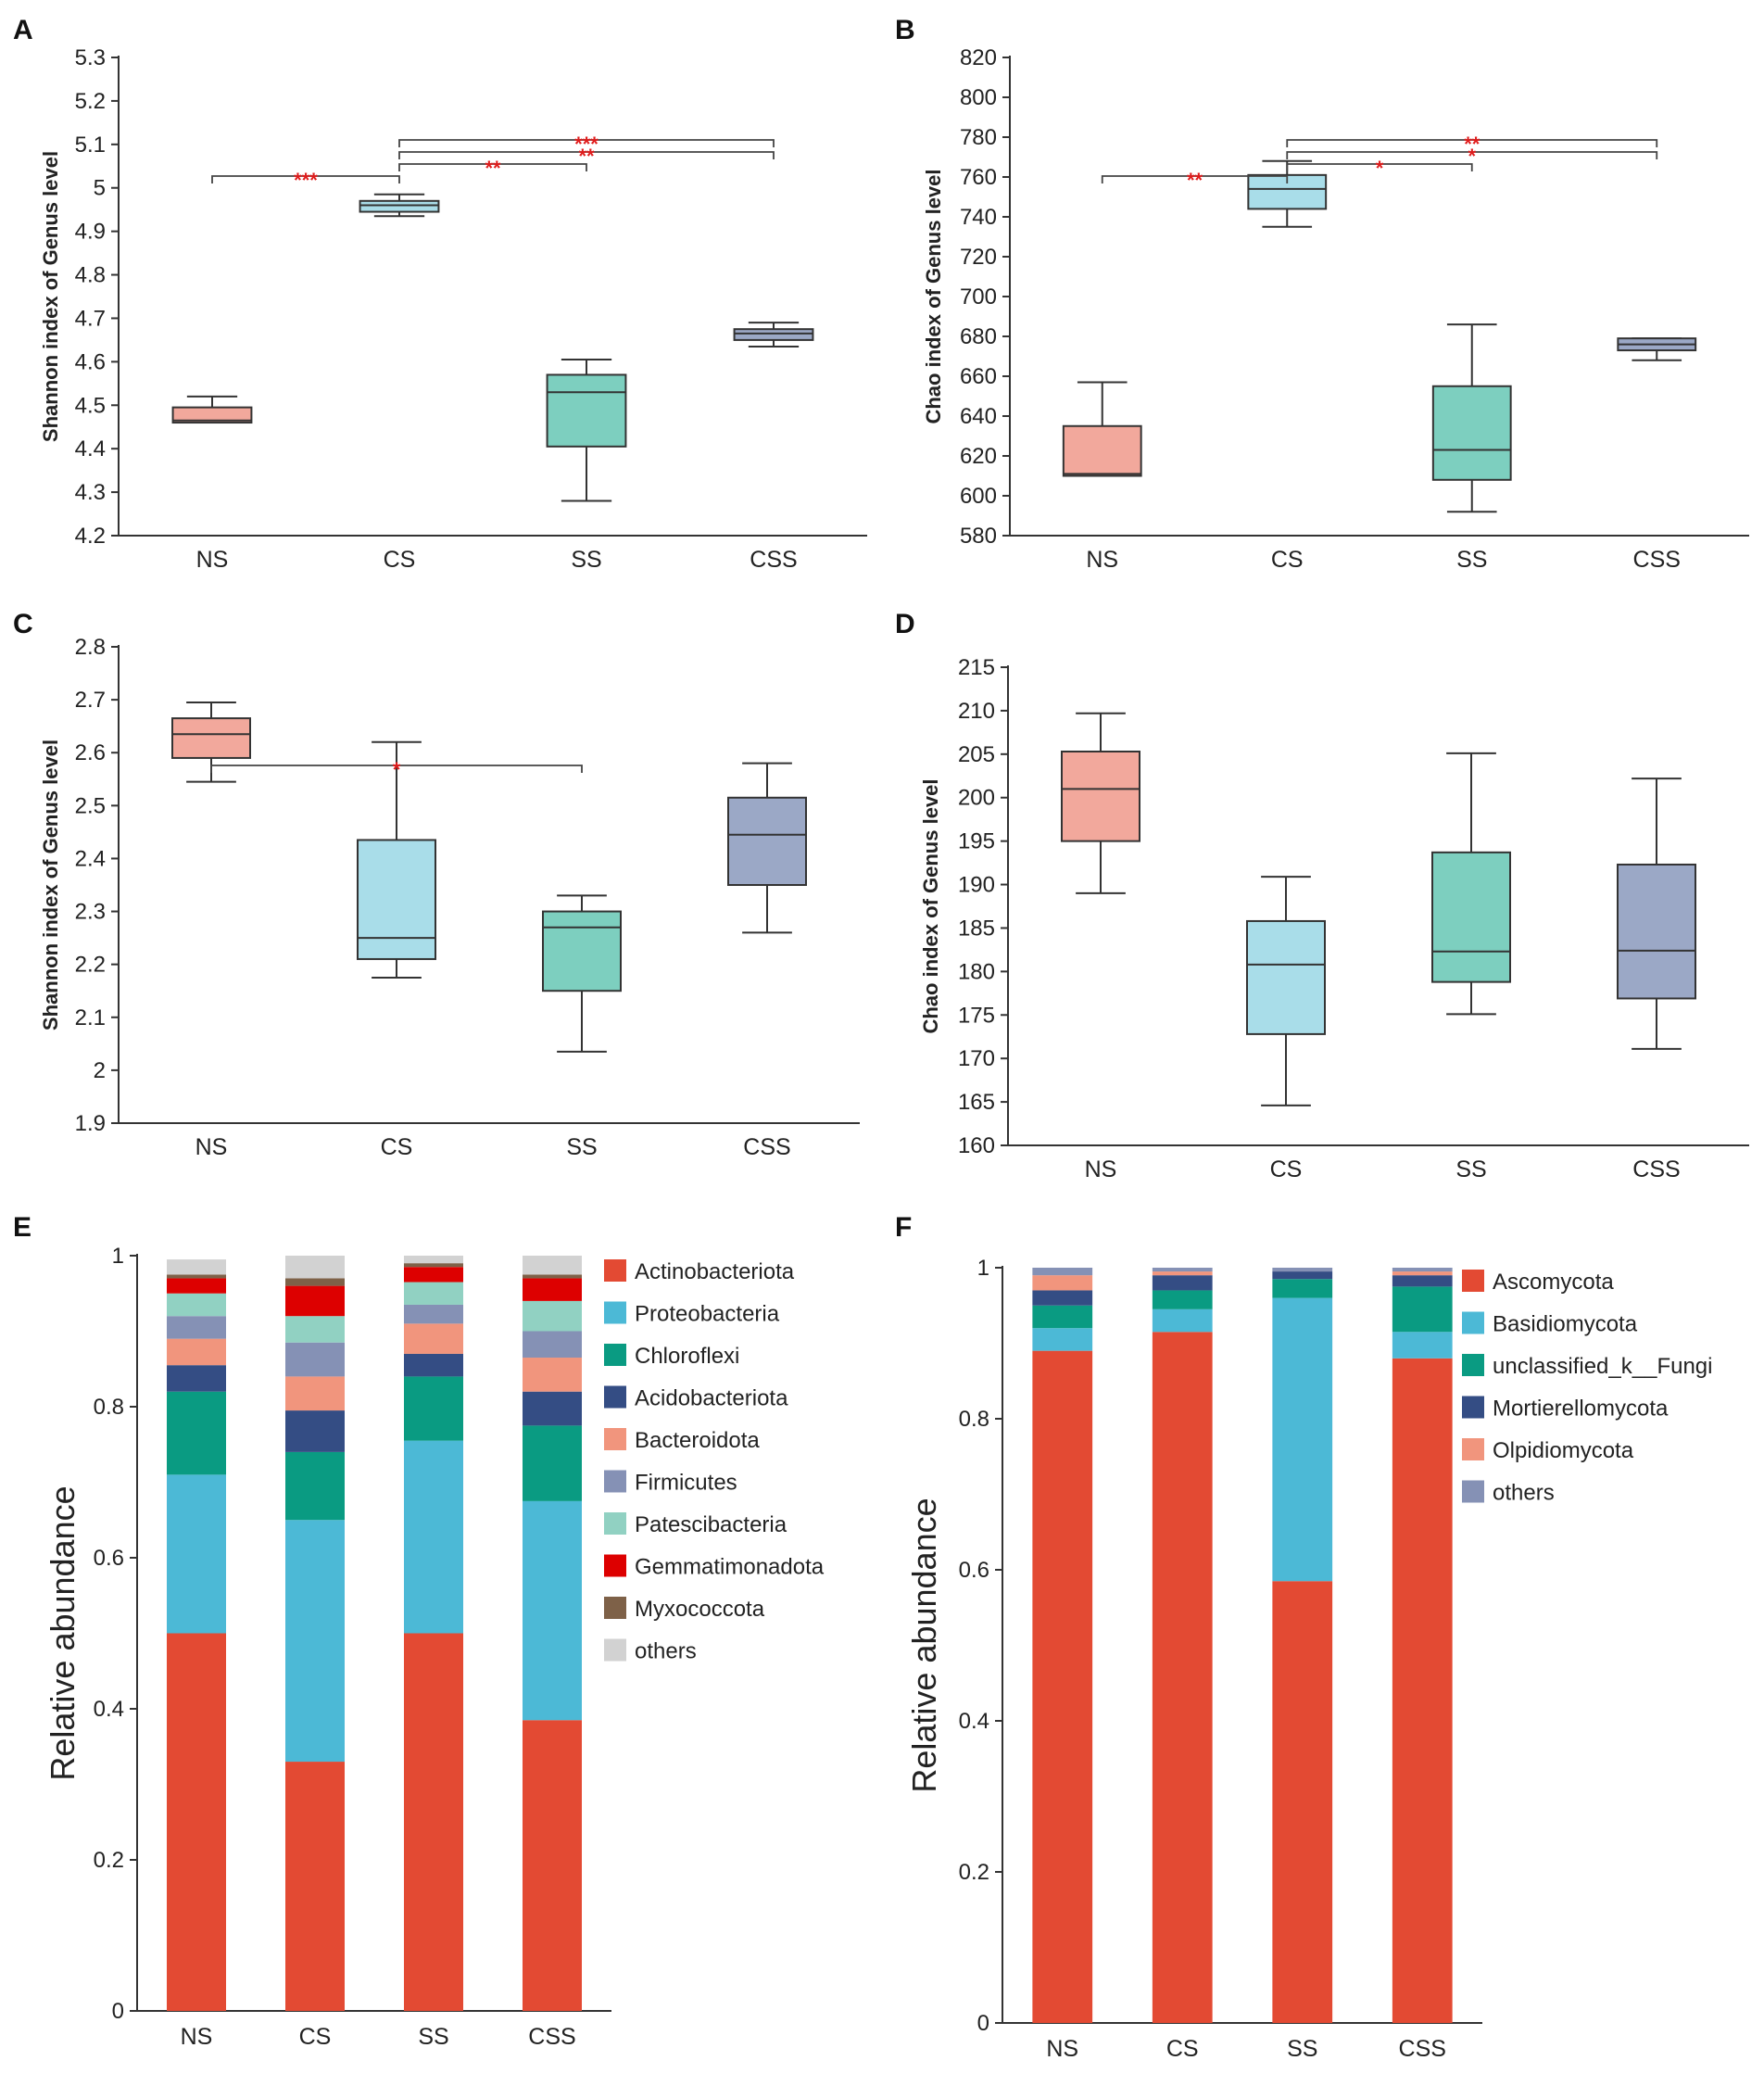 This screenshot has width=1764, height=2073. Describe the element at coordinates (1195, 181) in the screenshot. I see `panel-b-sig-bracket: **` at that location.